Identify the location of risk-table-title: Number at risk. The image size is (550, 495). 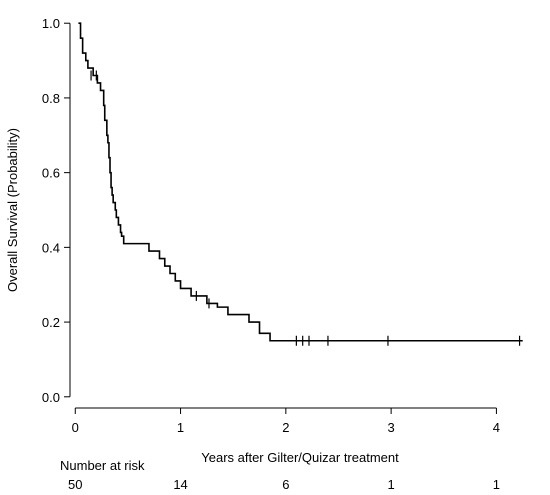
(102, 465).